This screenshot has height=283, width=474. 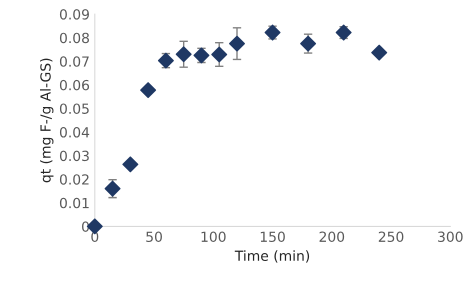 I want to click on x-tick-label: 100, so click(x=214, y=237).